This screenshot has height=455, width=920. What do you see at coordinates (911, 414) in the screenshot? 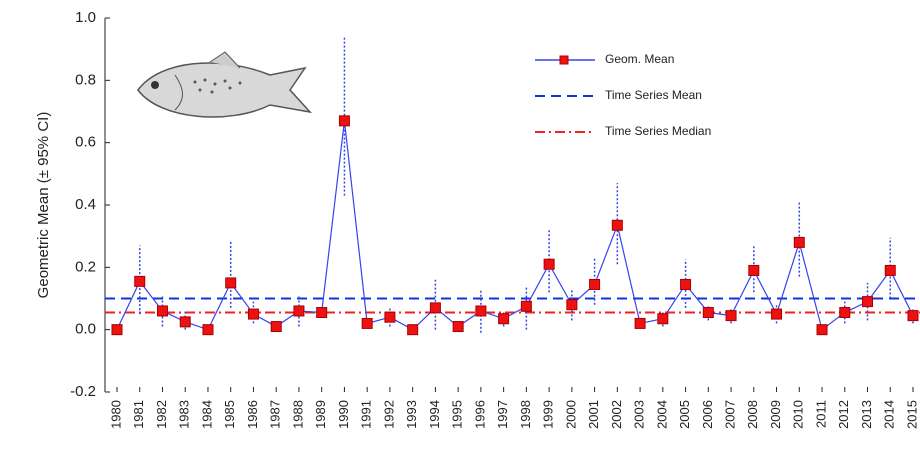
I see `x-tick-label: 2015` at bounding box center [911, 414].